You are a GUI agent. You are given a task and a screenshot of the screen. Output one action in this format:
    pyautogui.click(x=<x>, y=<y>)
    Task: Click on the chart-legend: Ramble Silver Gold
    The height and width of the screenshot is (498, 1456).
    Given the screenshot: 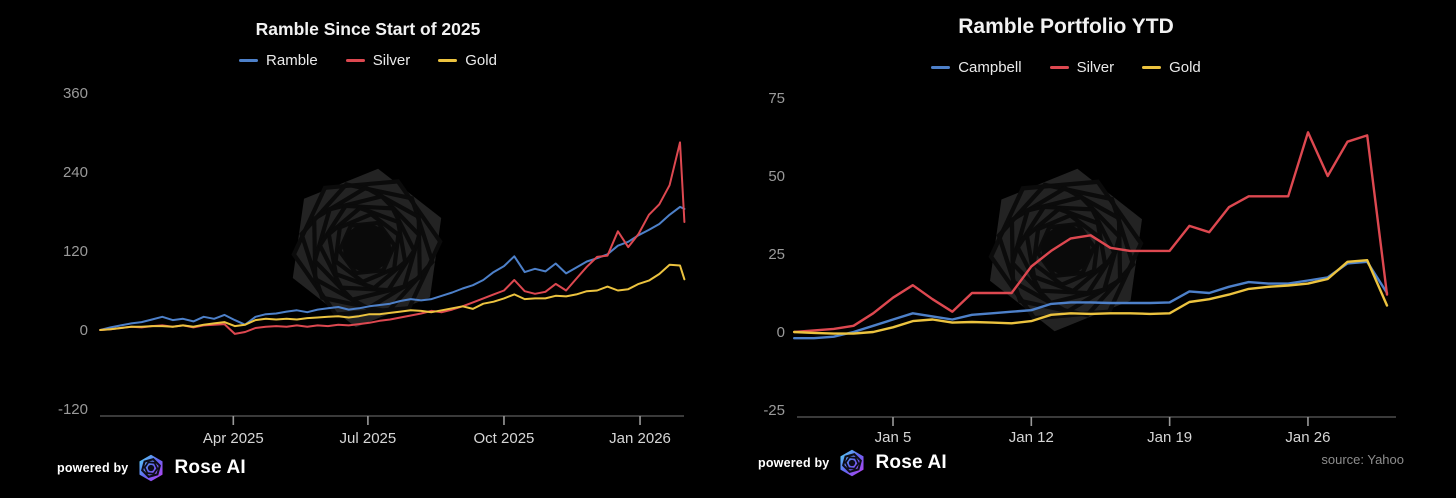 What is the action you would take?
    pyautogui.click(x=368, y=60)
    